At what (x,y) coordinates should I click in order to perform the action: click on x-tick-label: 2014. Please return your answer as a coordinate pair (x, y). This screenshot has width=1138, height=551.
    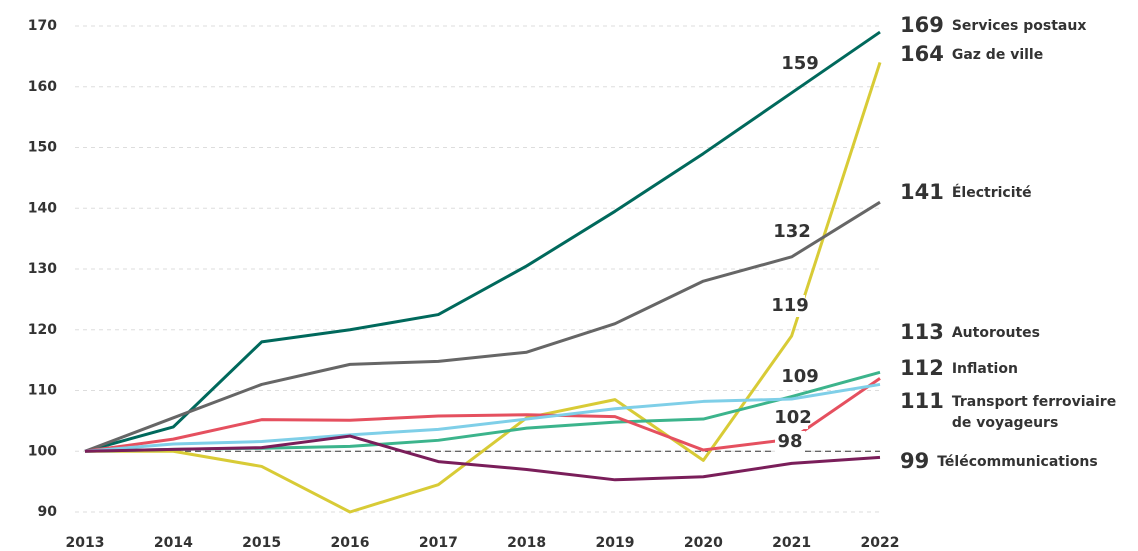
    Looking at the image, I should click on (173, 543).